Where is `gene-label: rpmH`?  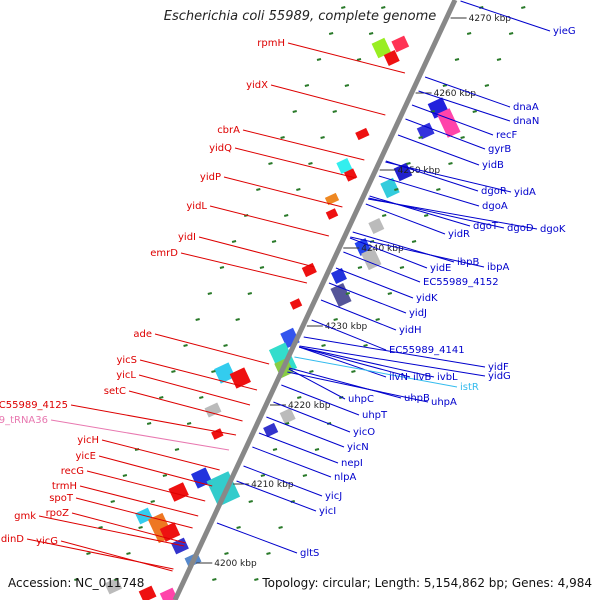 gene-label: rpmH is located at coordinates (271, 43).